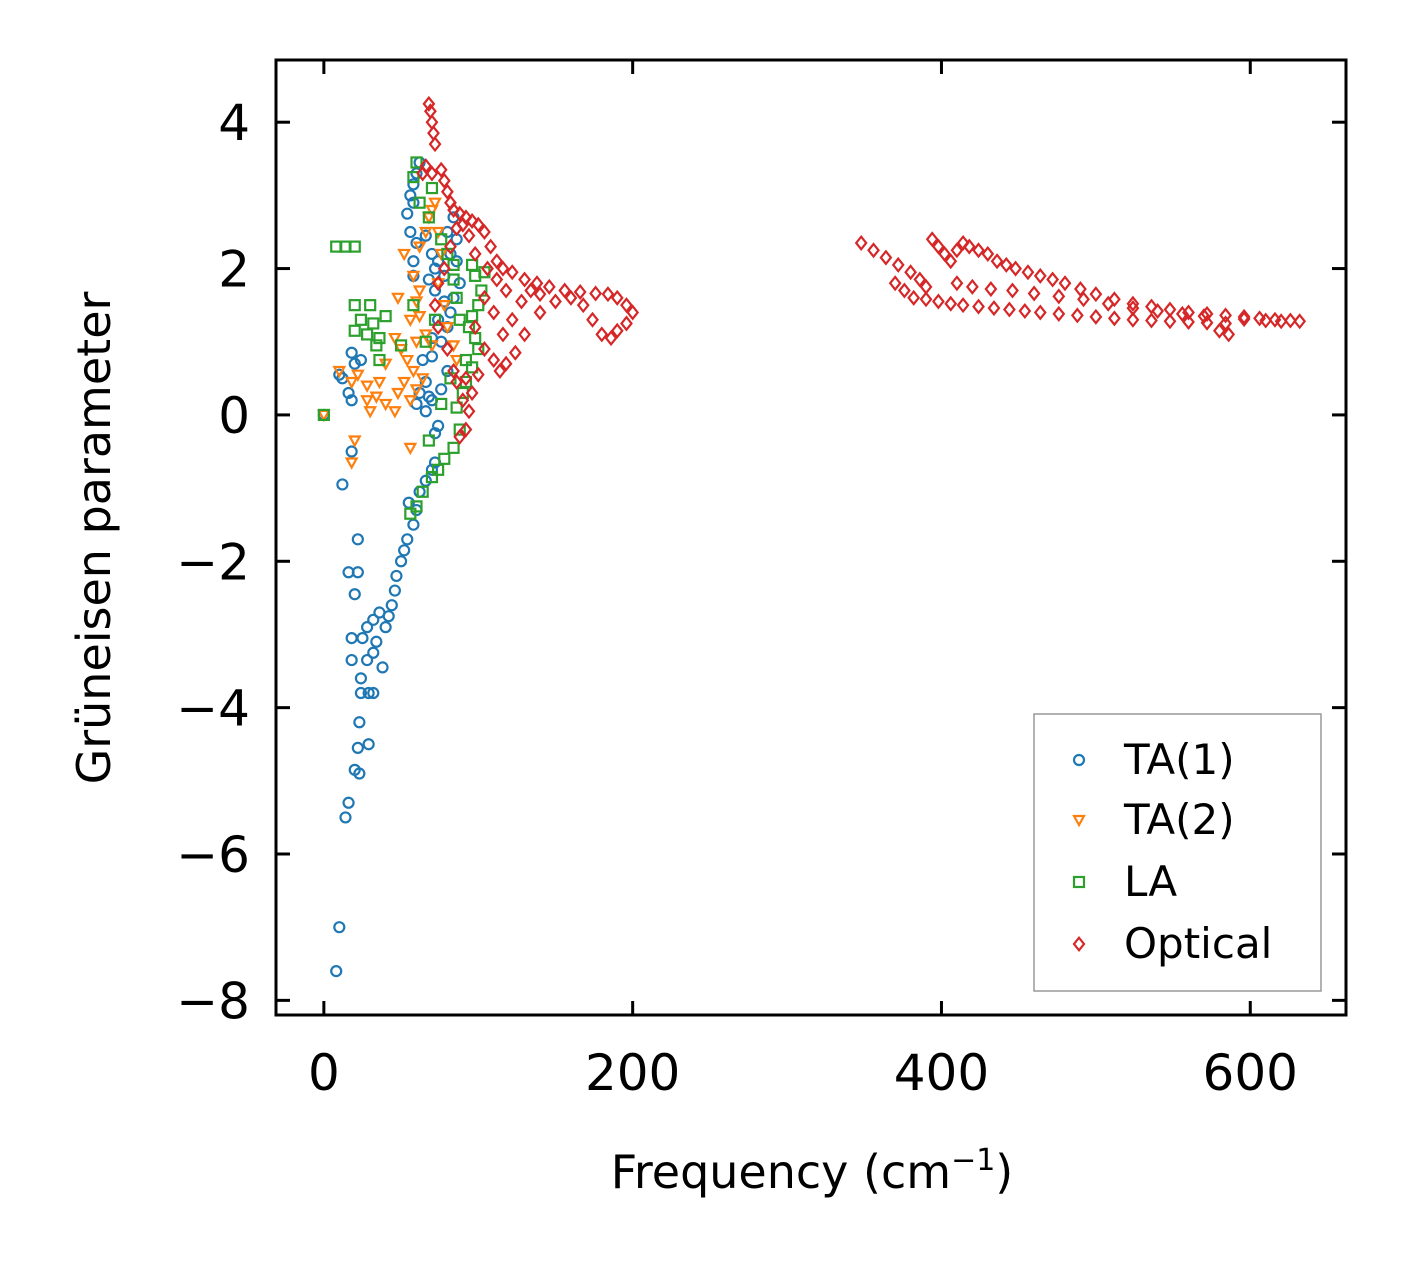  Describe the element at coordinates (234, 123) in the screenshot. I see `y-tick-label: 4` at that location.